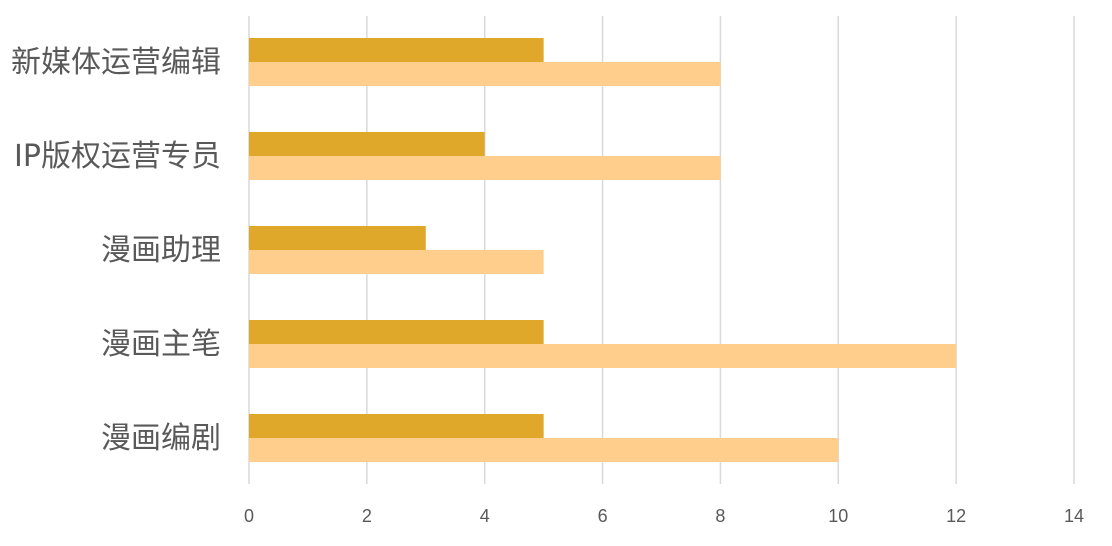  Describe the element at coordinates (603, 516) in the screenshot. I see `x-tick-label: 6` at that location.